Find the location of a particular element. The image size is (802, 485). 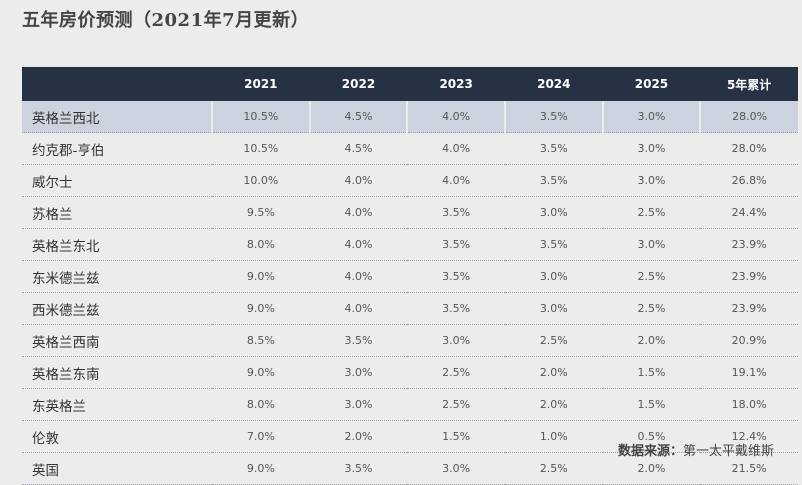

region-cell: 伦敦 is located at coordinates (117, 436).